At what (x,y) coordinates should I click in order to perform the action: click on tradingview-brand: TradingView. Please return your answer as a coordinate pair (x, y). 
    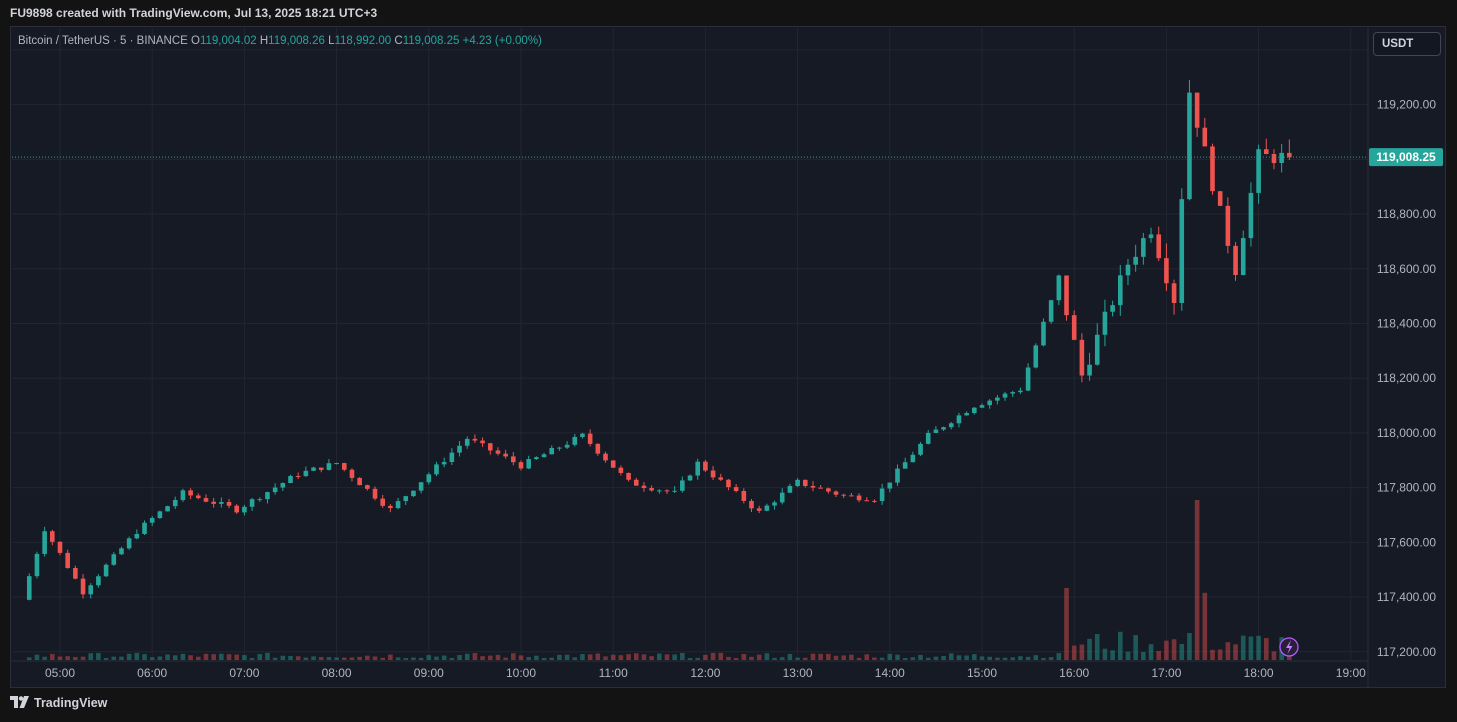
    Looking at the image, I should click on (58, 703).